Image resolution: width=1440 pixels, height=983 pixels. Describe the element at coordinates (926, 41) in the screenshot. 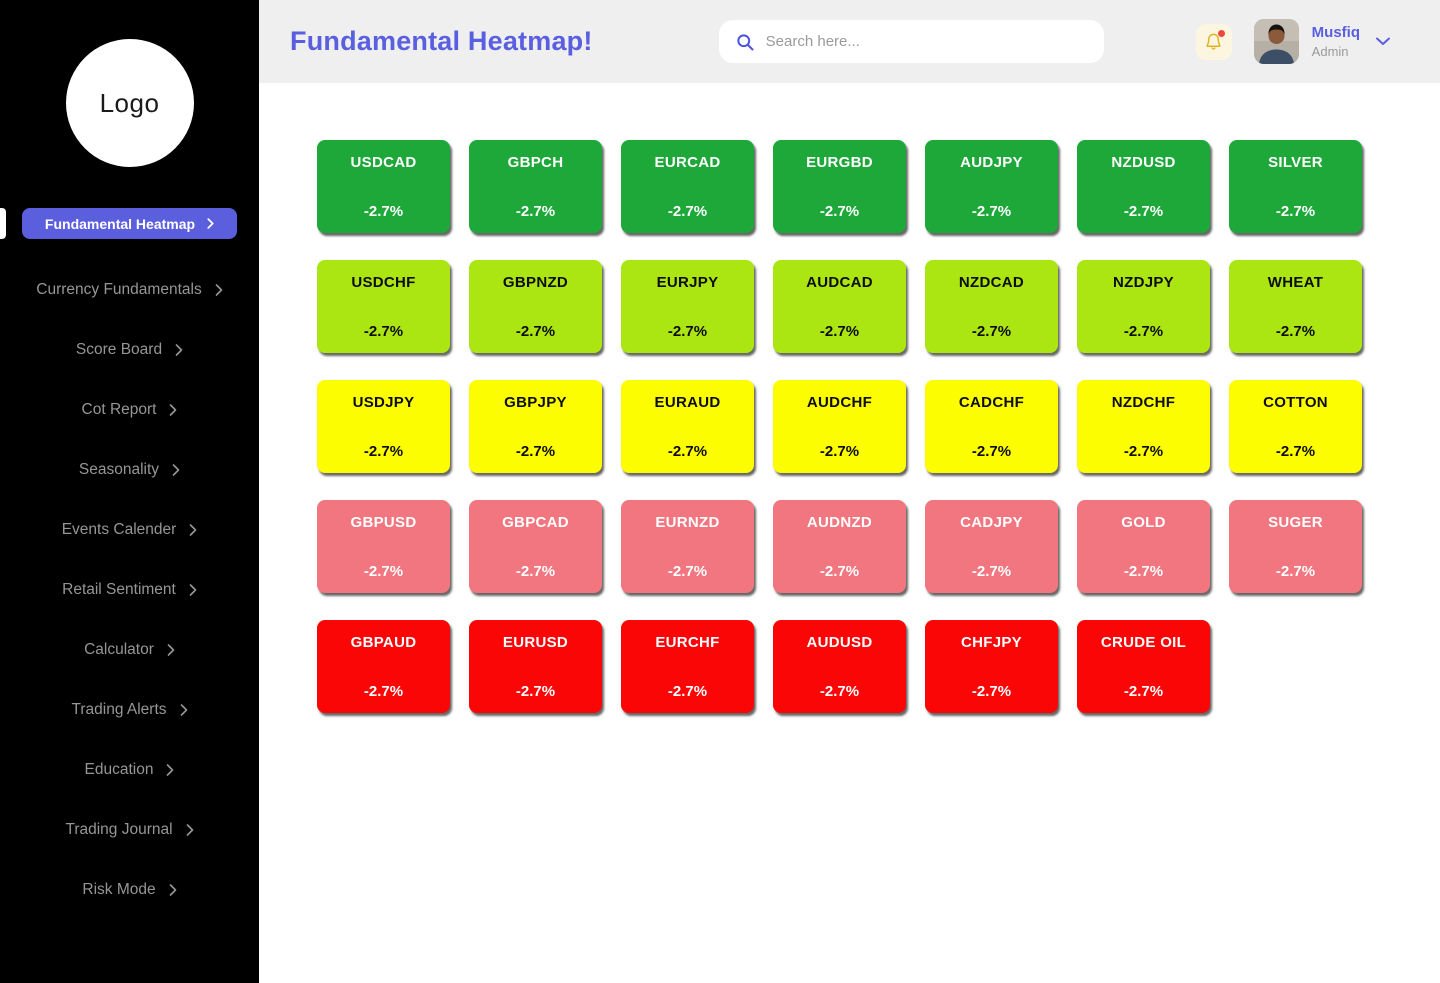

I see `search-input` at that location.